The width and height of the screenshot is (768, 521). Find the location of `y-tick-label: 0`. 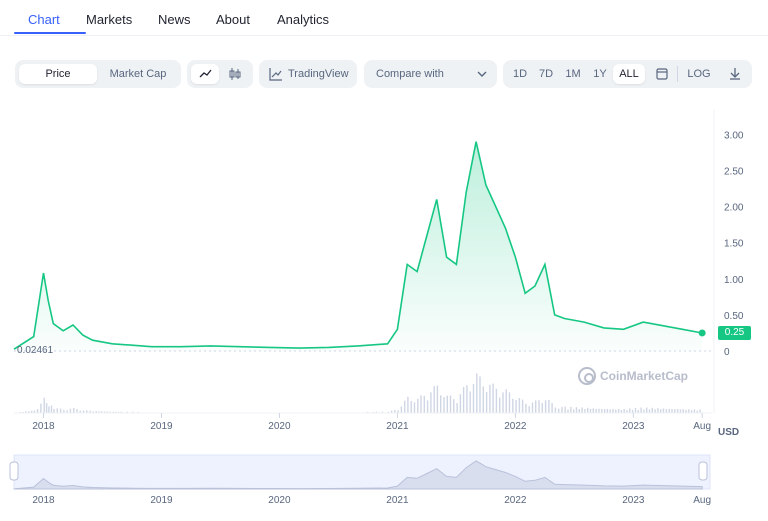

y-tick-label: 0 is located at coordinates (727, 352).